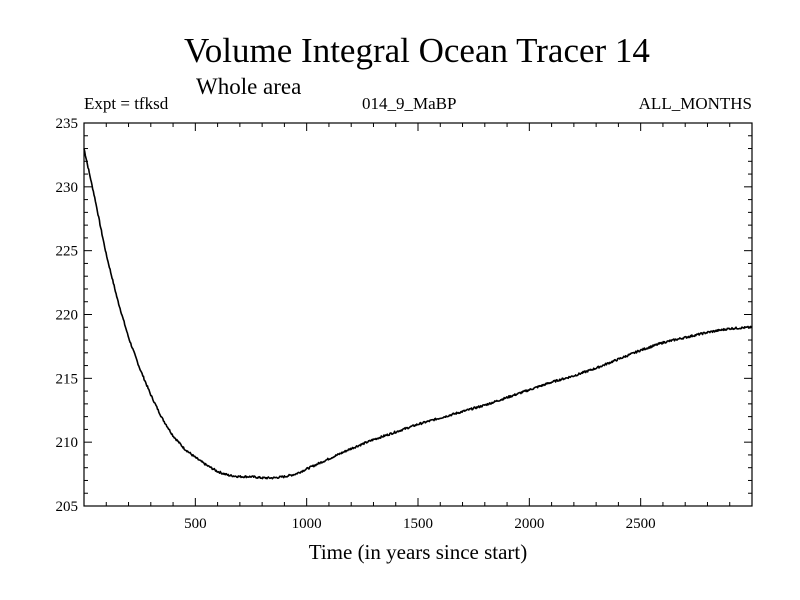  I want to click on period-label: ALL_MONTHS, so click(695, 103).